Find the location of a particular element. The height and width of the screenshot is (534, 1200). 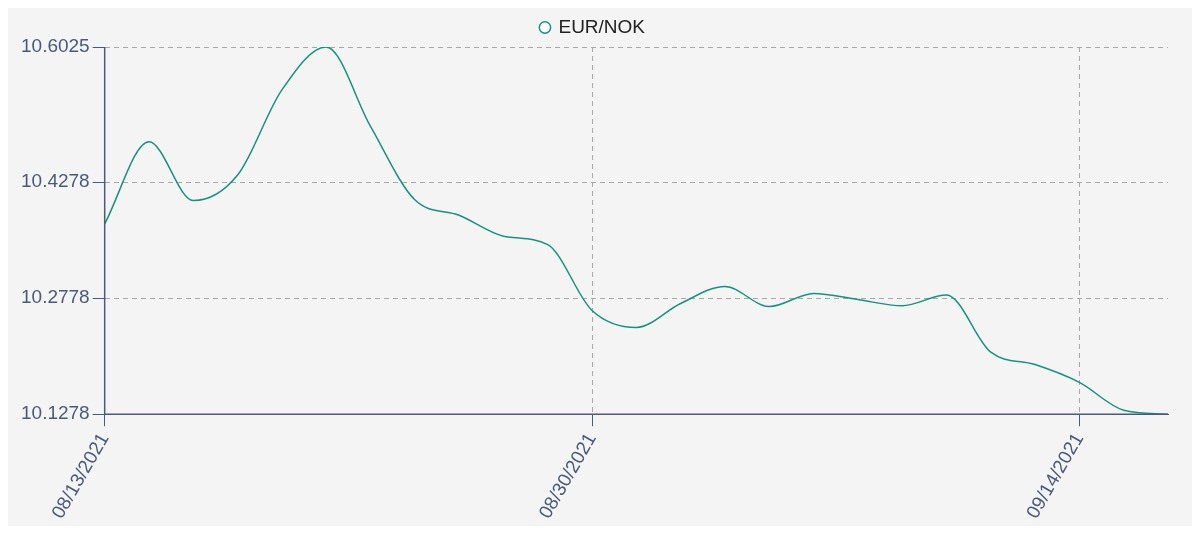

y-tick-label: 10.1278 is located at coordinates (55, 413).